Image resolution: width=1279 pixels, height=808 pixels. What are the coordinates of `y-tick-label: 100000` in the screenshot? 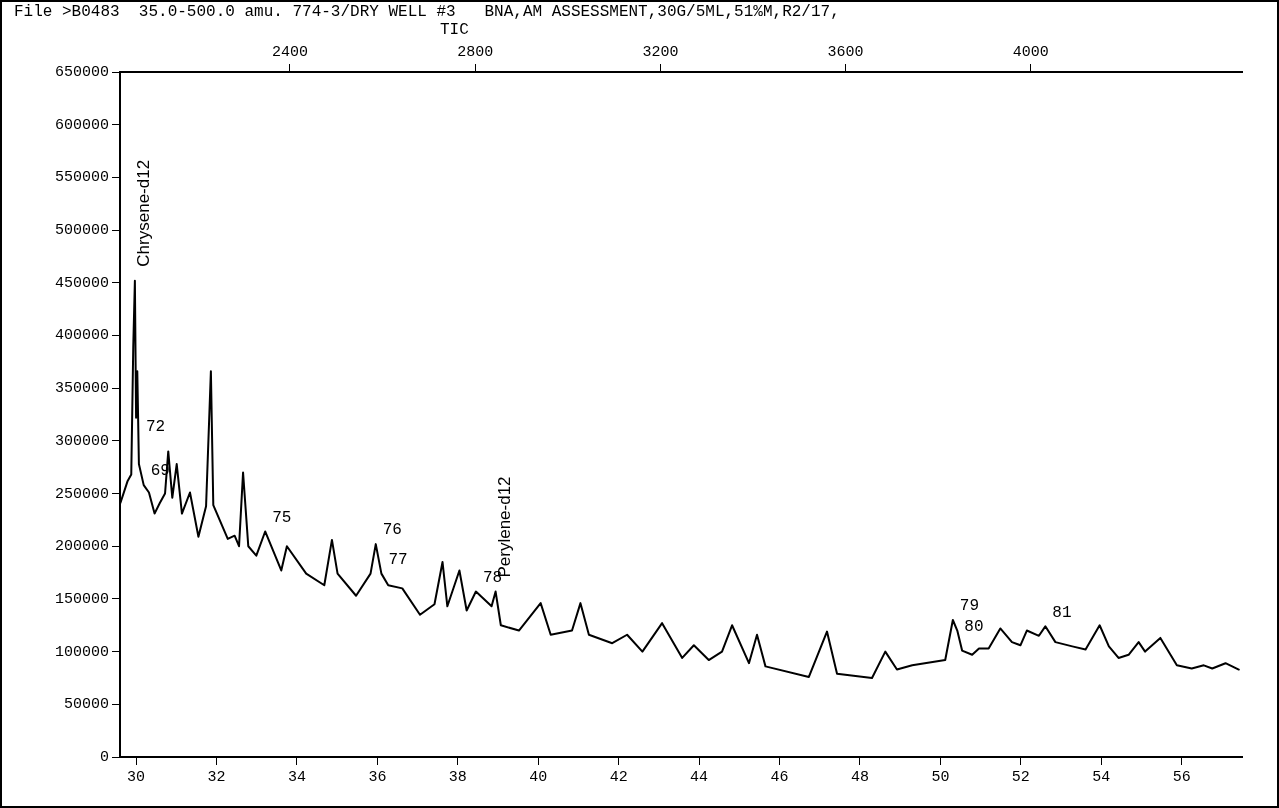 It's located at (81, 652).